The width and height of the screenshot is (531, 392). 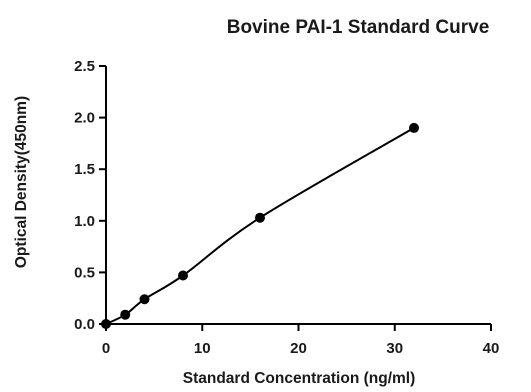 What do you see at coordinates (84, 324) in the screenshot?
I see `y-tick-label: 0.0` at bounding box center [84, 324].